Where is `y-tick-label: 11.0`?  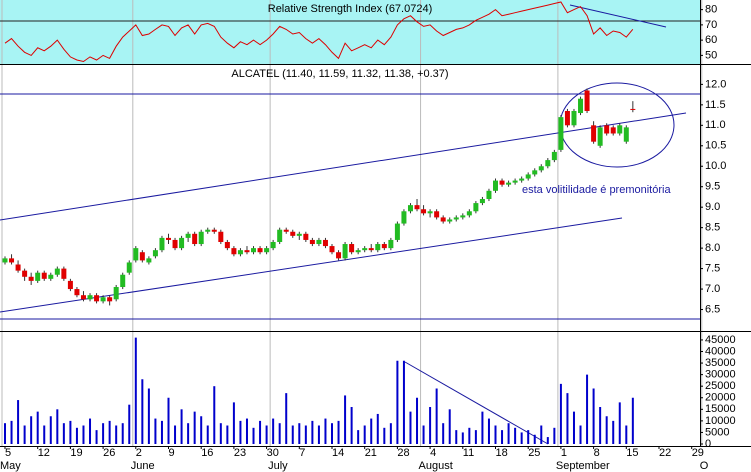 y-tick-label: 11.0 is located at coordinates (715, 125).